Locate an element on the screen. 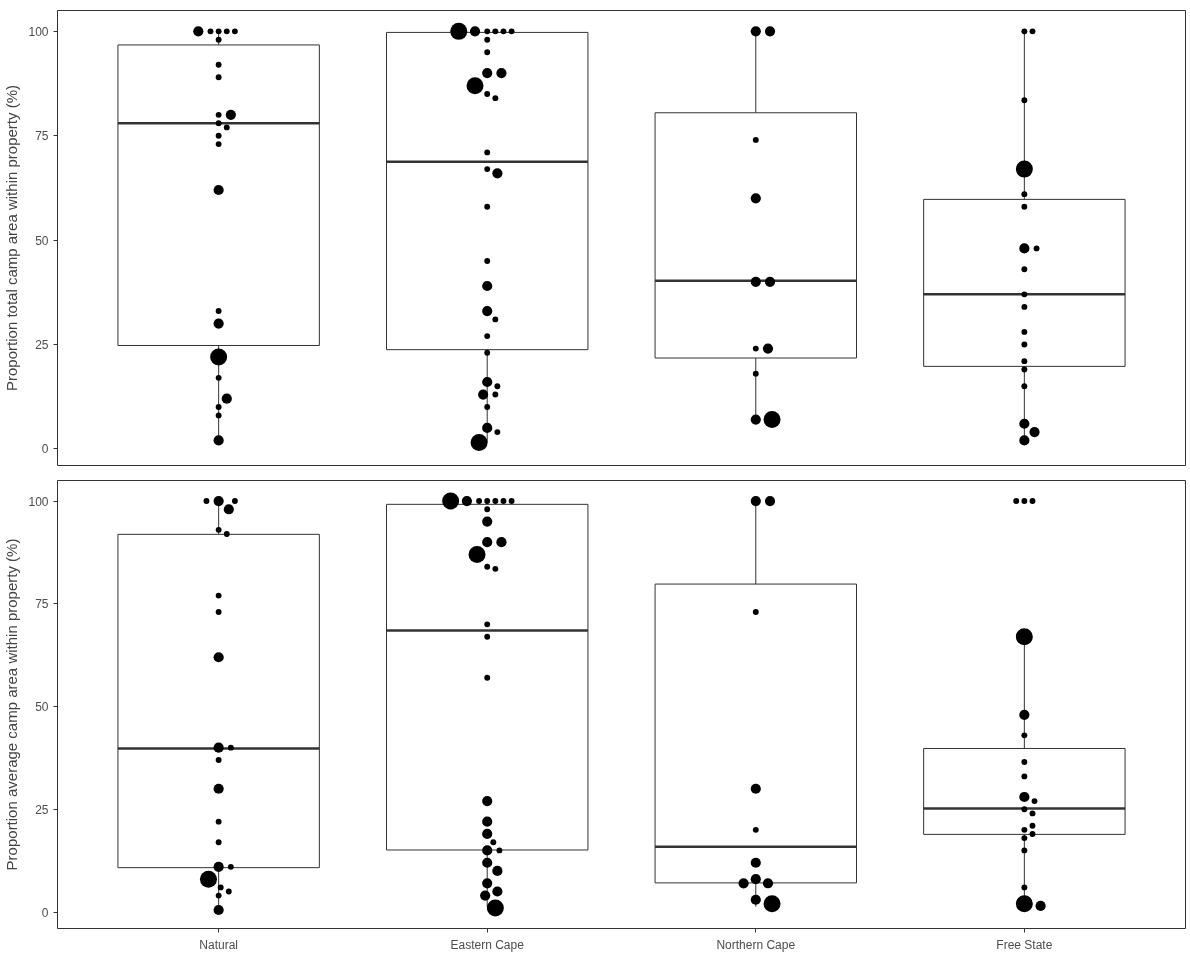 Image resolution: width=1190 pixels, height=954 pixels. y-axis-title: Proportion average camp area within property (%) is located at coordinates (12, 704).